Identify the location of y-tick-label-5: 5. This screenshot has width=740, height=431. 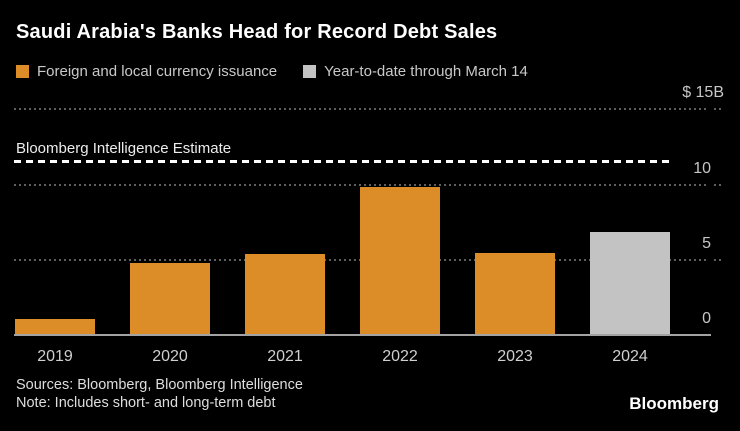
(706, 243).